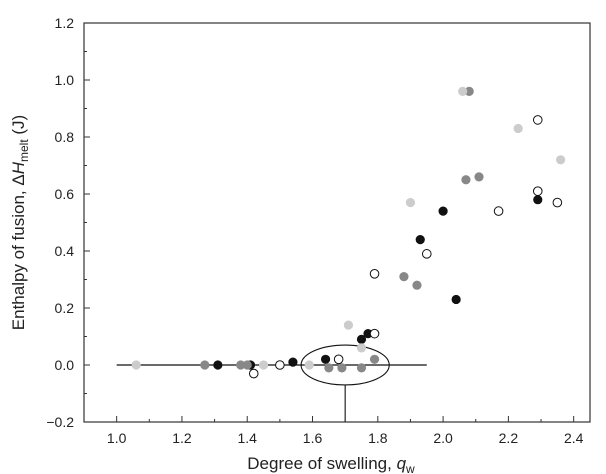 This screenshot has width=606, height=474. What do you see at coordinates (247, 438) in the screenshot?
I see `x-tick-label: 1.4` at bounding box center [247, 438].